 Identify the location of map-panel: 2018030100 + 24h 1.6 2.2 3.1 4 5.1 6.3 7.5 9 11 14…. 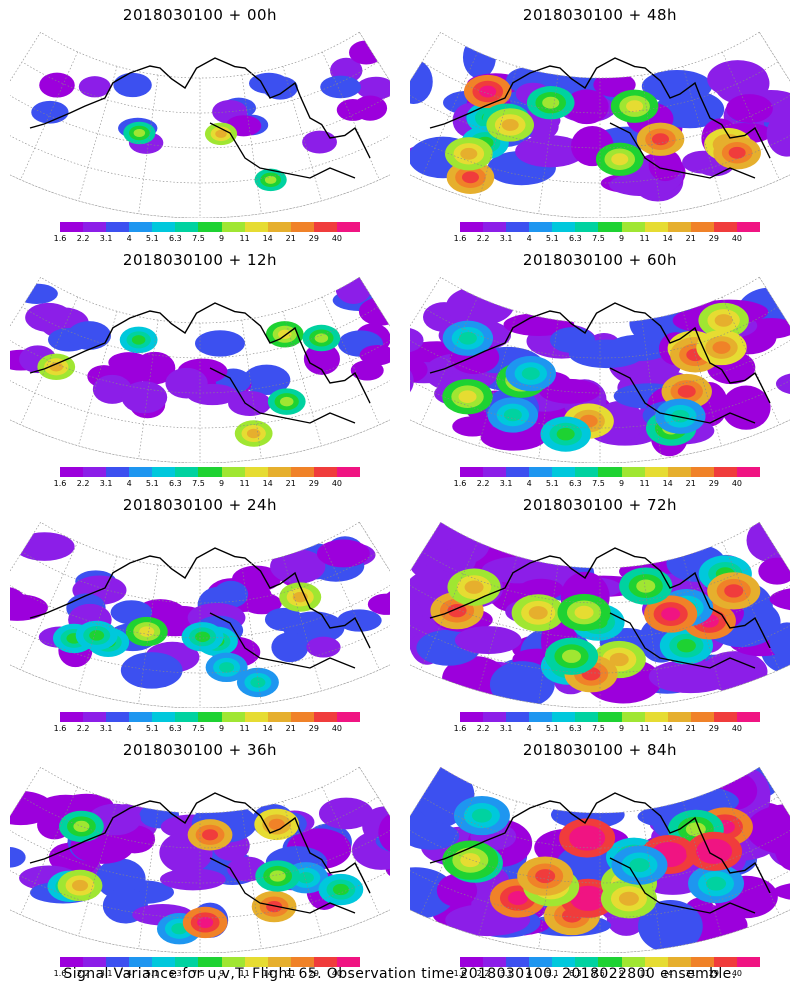
(200, 612).